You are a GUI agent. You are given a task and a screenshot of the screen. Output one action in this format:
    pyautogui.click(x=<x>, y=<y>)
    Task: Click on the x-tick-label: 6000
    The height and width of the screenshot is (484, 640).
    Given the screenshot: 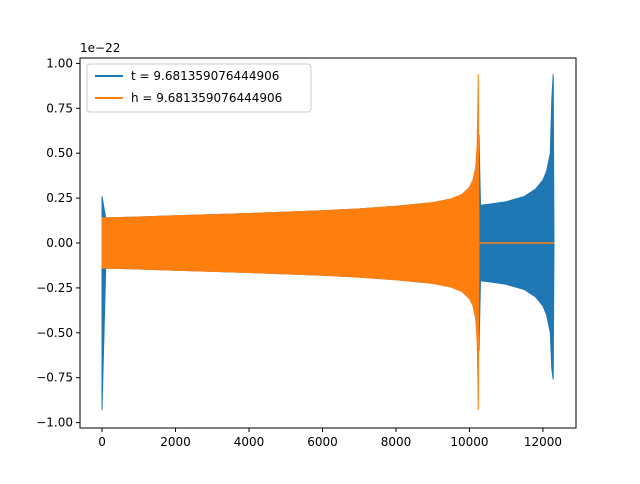 What is the action you would take?
    pyautogui.click(x=322, y=442)
    